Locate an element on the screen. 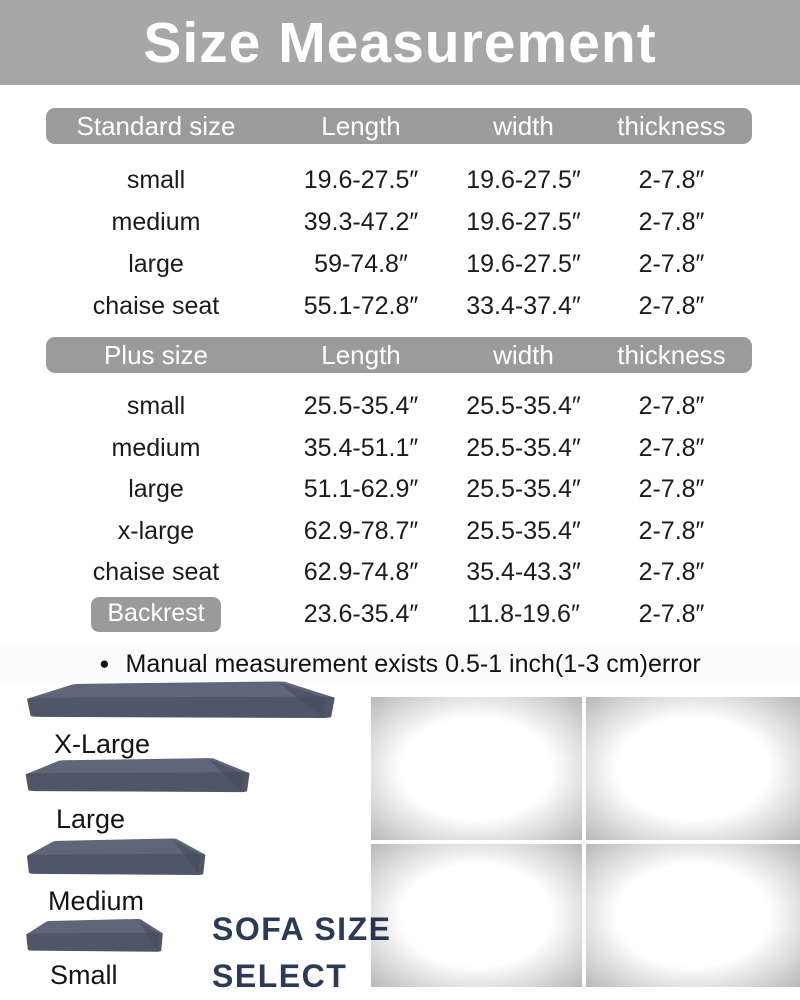  row-length: 62.9-74.8″ is located at coordinates (361, 572).